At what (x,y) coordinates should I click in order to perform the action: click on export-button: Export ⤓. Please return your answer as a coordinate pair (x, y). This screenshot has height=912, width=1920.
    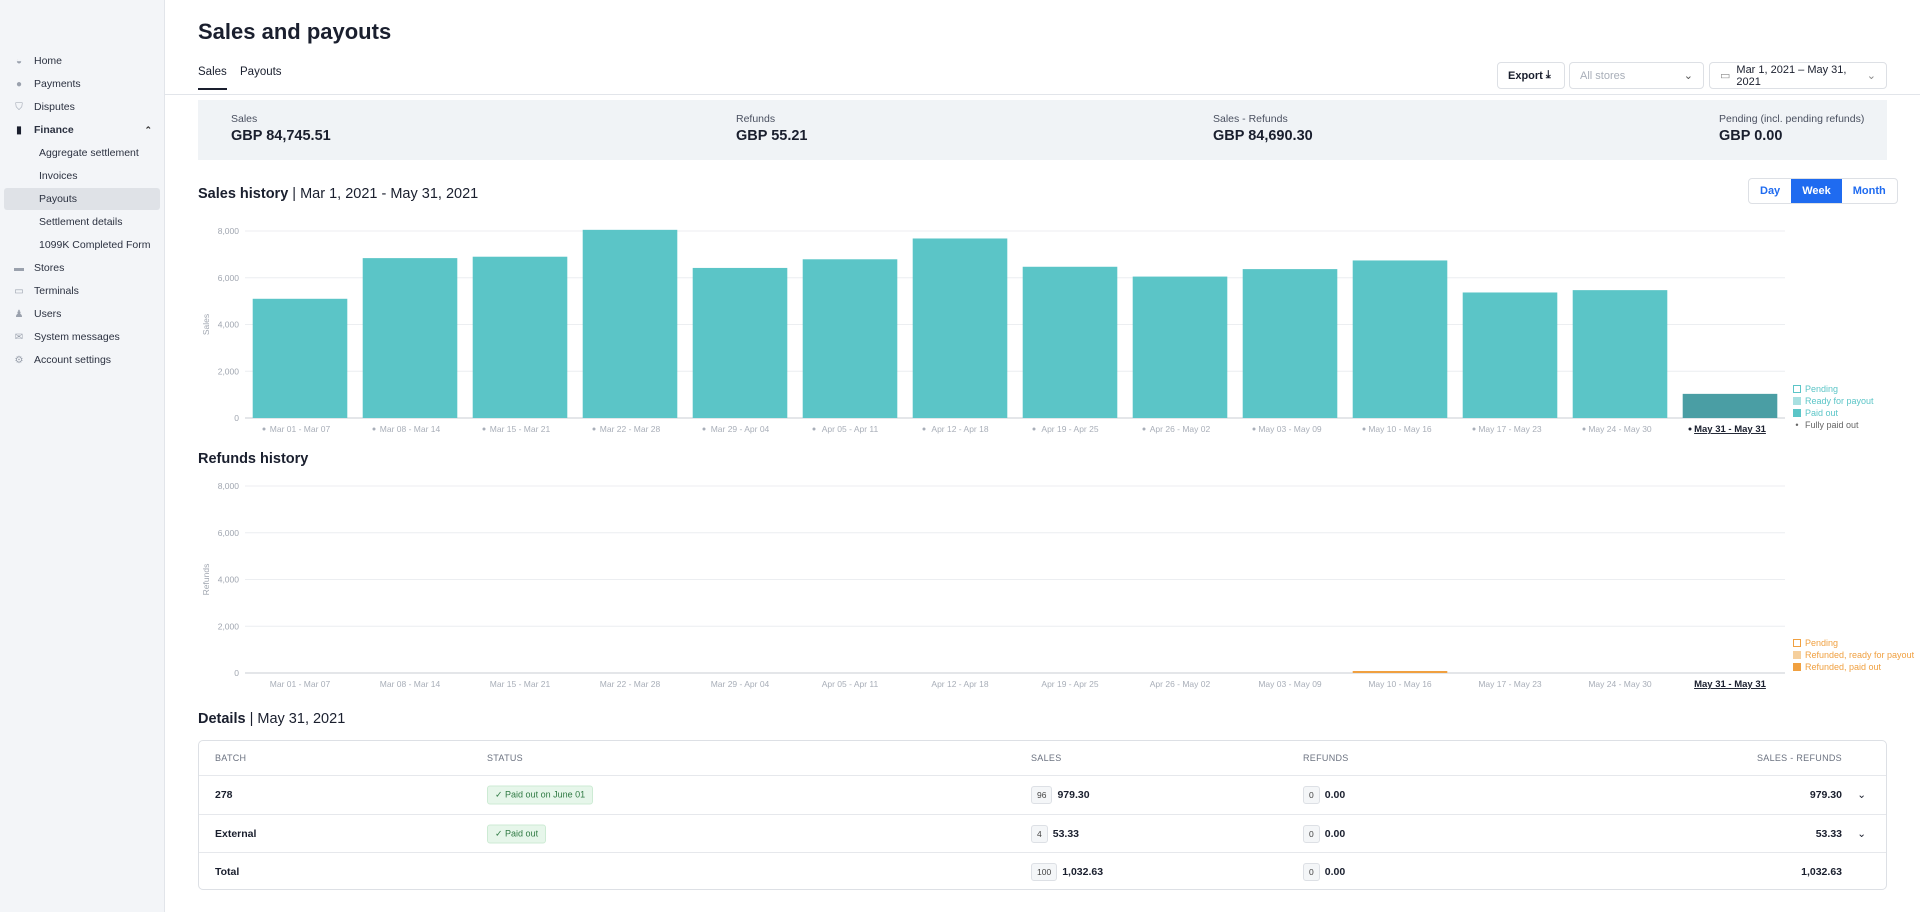
    Looking at the image, I should click on (1531, 75).